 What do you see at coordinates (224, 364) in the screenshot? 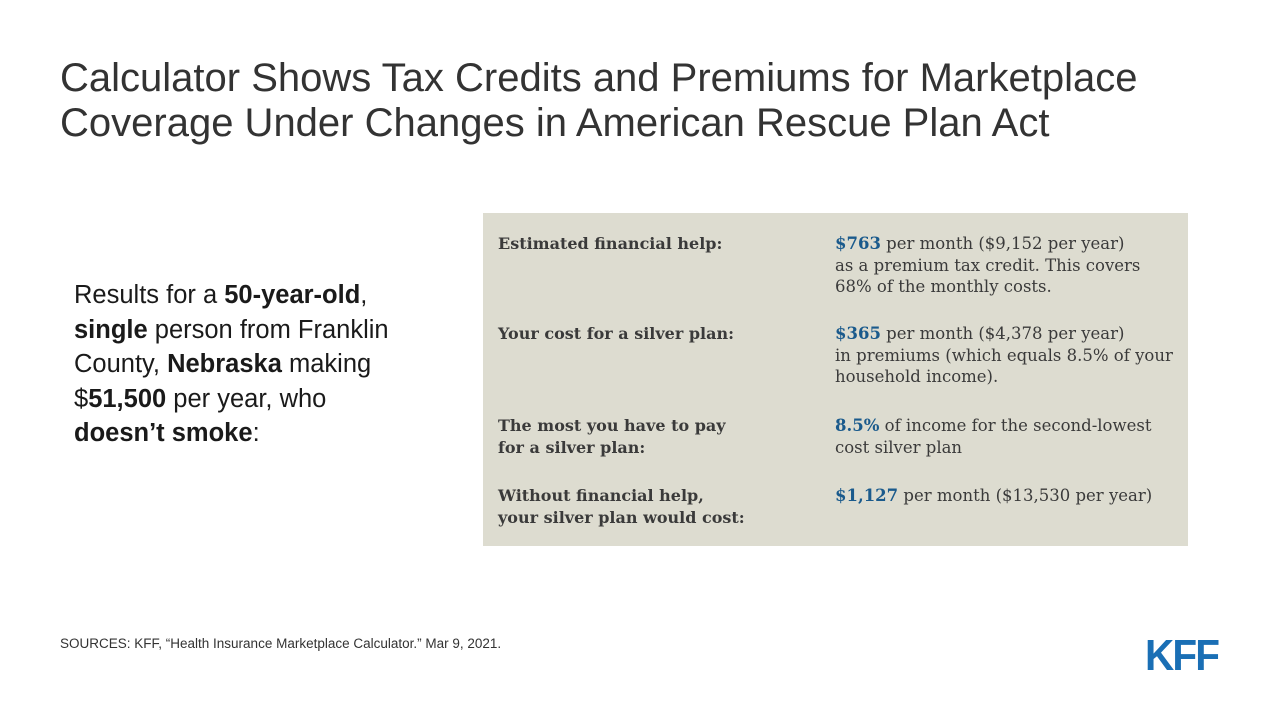
I see `intro-state: Nebraska` at bounding box center [224, 364].